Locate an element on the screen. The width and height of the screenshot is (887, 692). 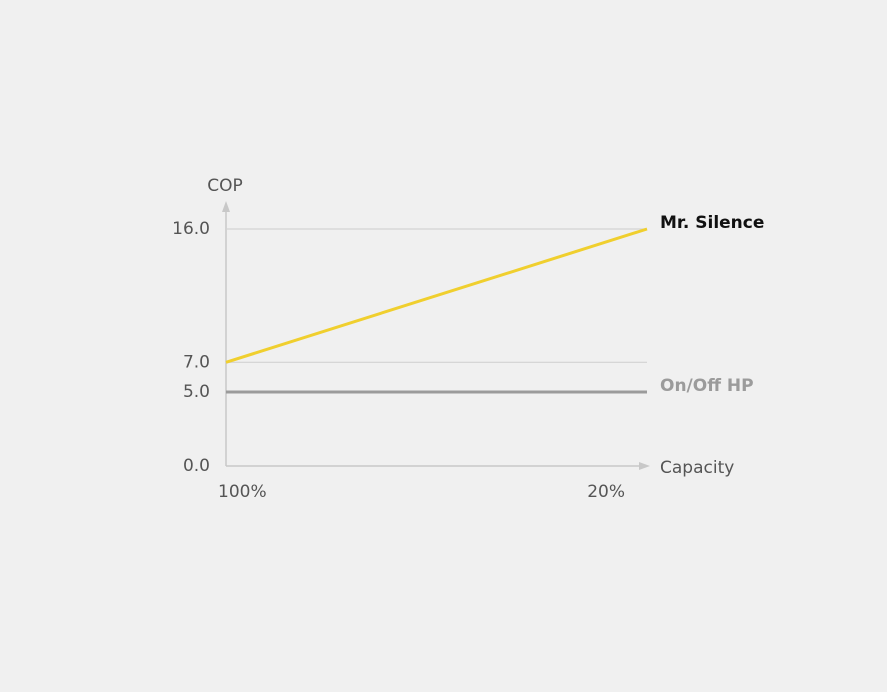
y-tick-label: 5.0 is located at coordinates (196, 392).